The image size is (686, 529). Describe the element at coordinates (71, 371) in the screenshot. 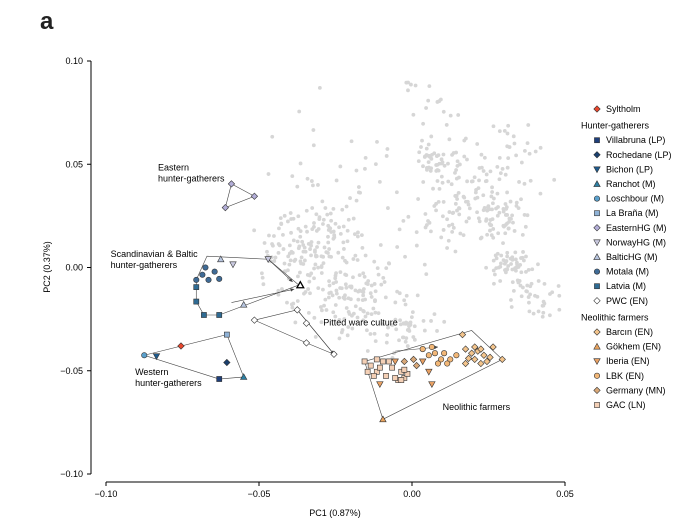

I see `y-tick-label: −0.05` at that location.